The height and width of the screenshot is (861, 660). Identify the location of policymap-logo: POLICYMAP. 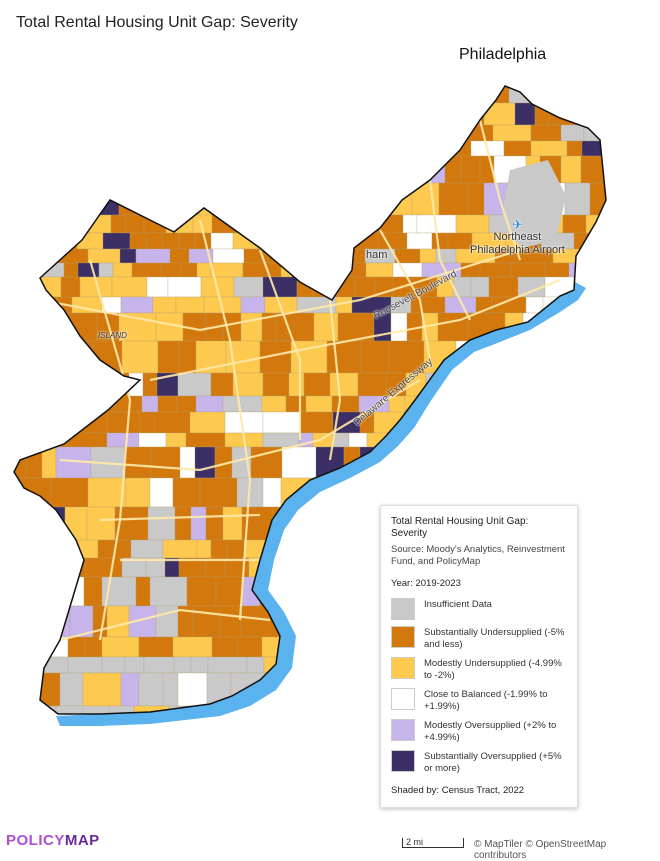
(53, 840).